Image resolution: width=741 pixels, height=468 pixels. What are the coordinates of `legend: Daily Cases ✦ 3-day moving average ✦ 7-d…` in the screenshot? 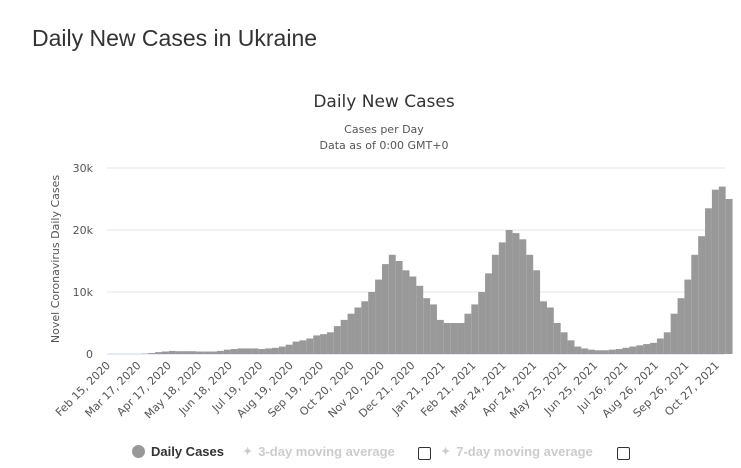 It's located at (370, 454).